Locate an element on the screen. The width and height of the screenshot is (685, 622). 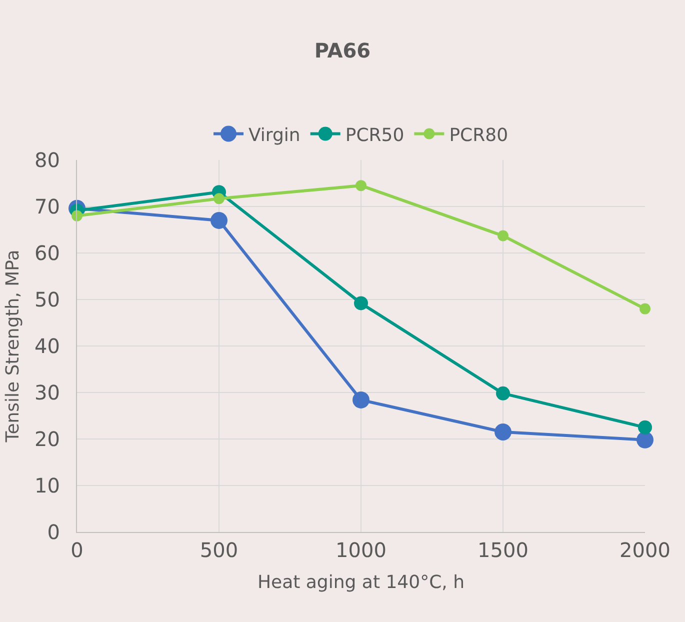
y-tick-label: 60 is located at coordinates (47, 253).